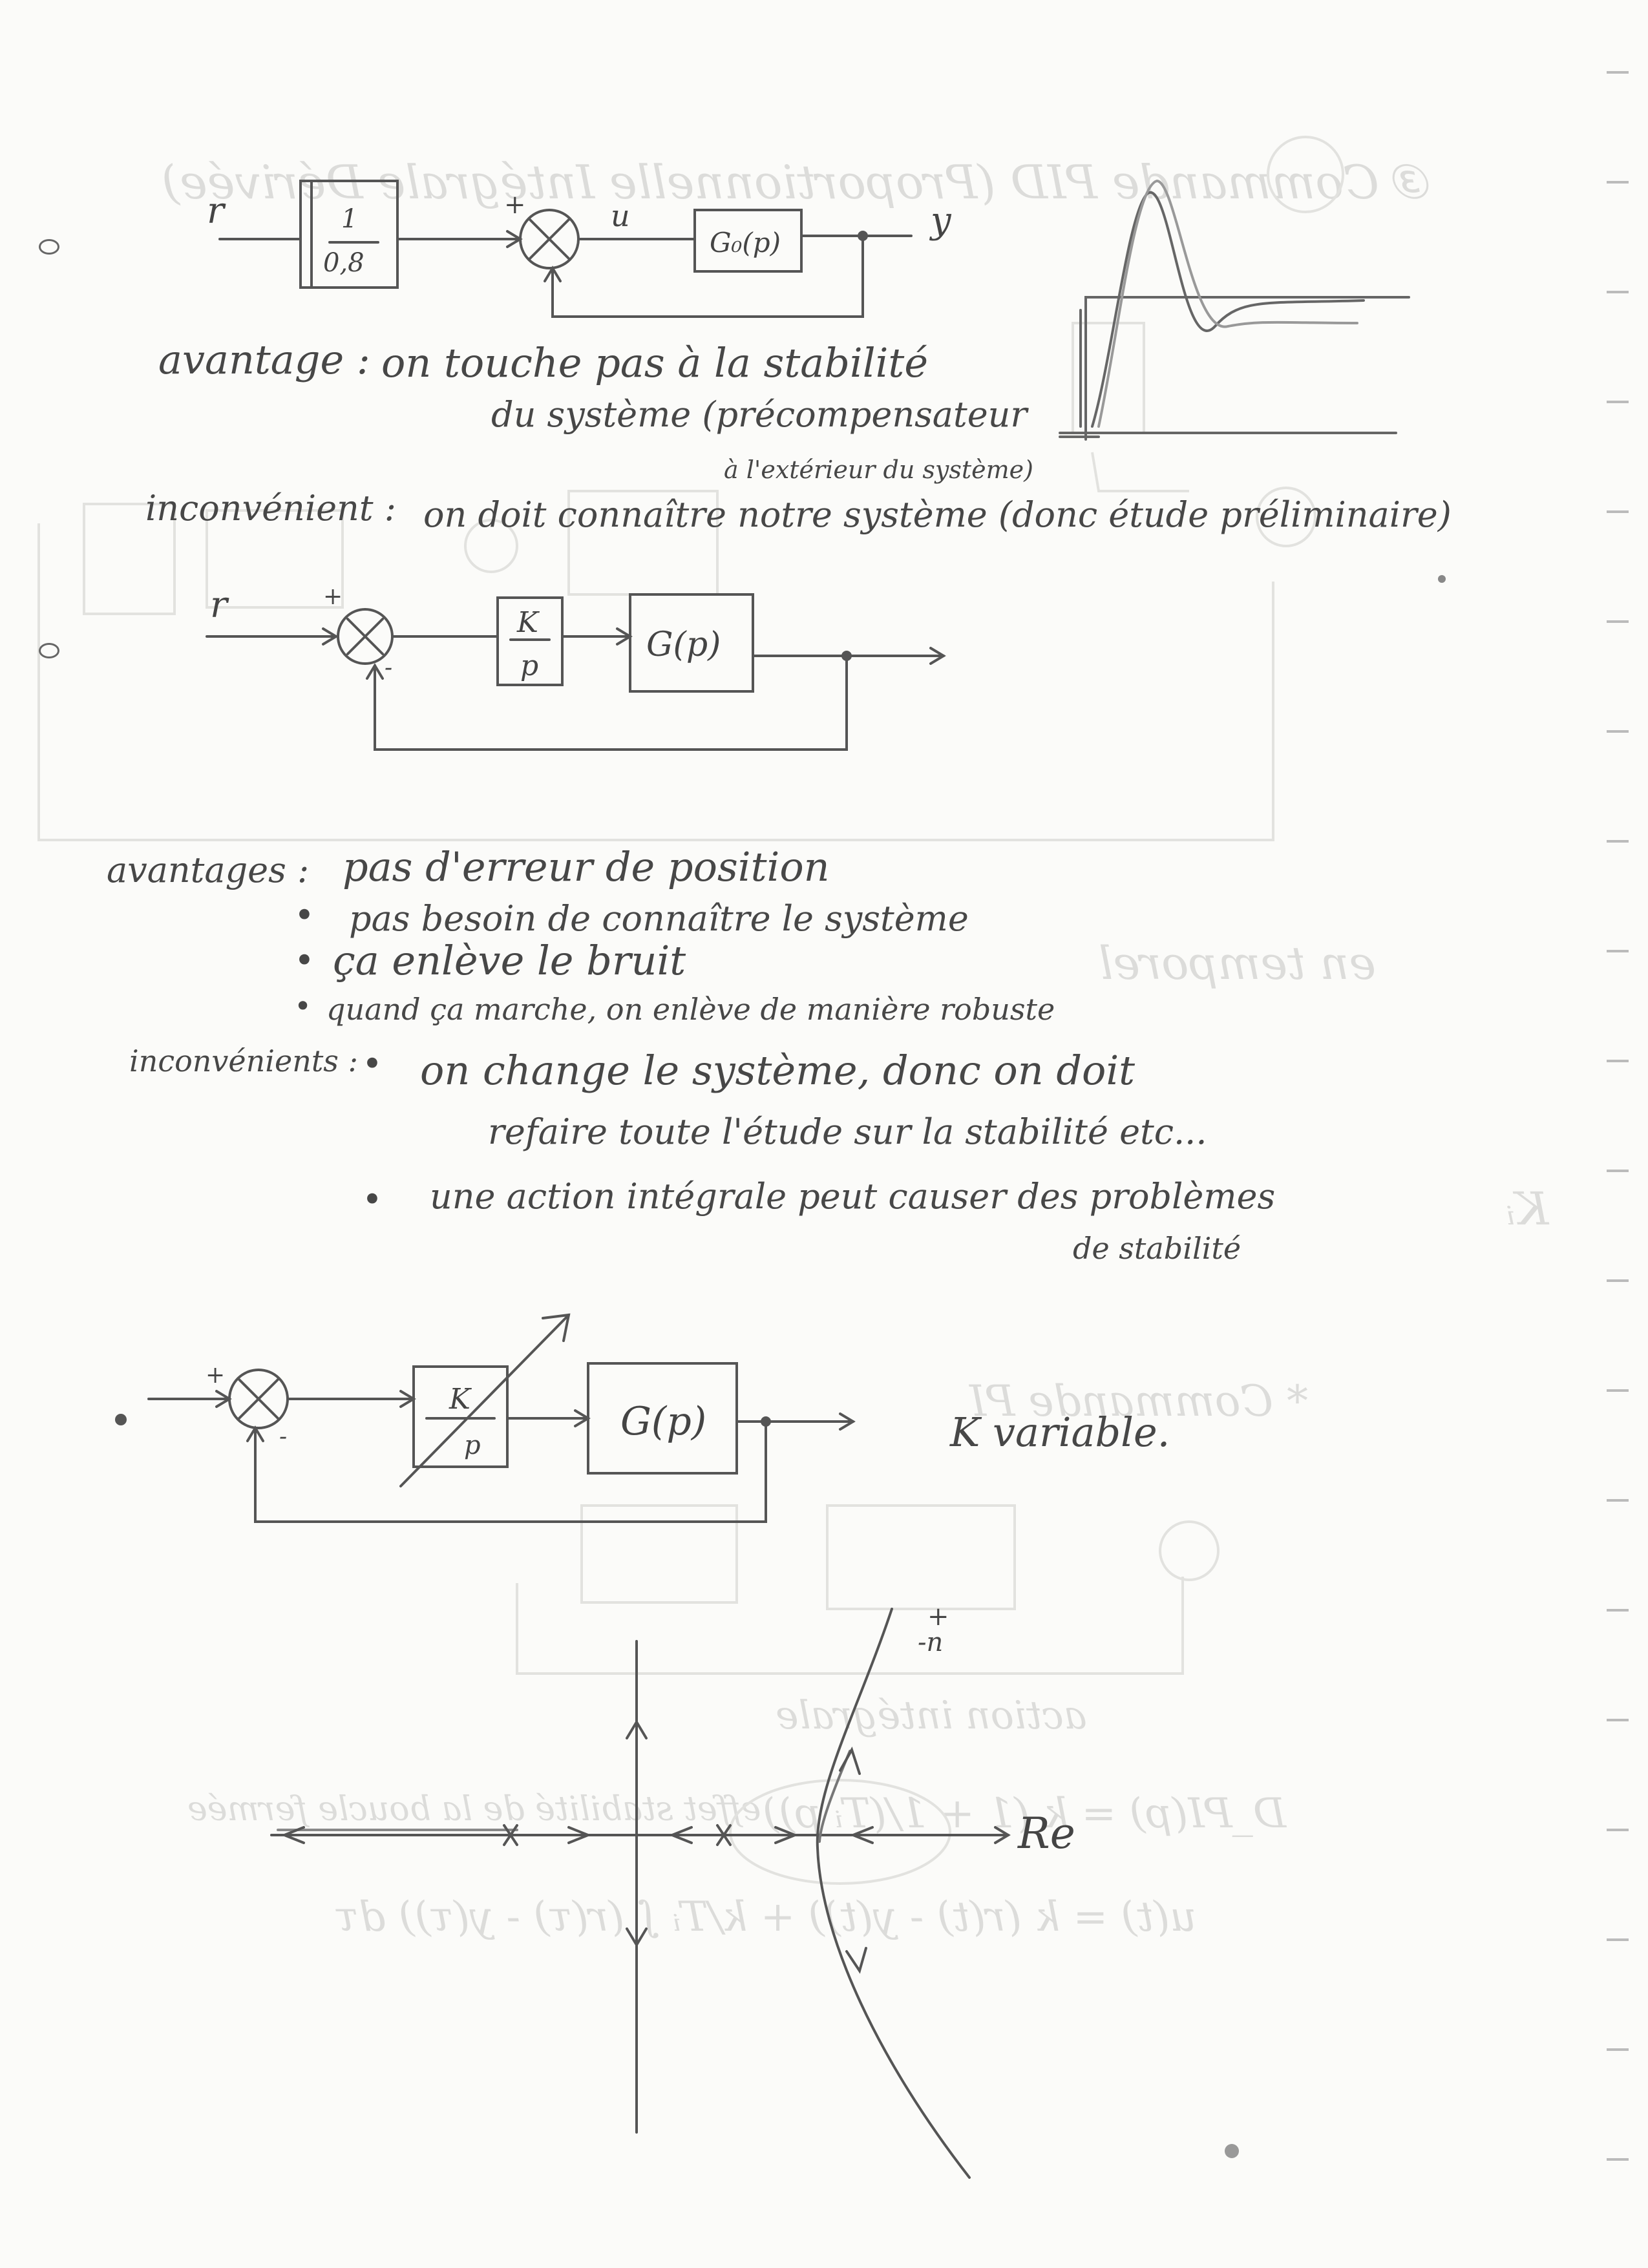 Image resolution: width=1648 pixels, height=2268 pixels. Describe the element at coordinates (759, 415) in the screenshot. I see `advantage-line2: du système (précompensateur` at that location.